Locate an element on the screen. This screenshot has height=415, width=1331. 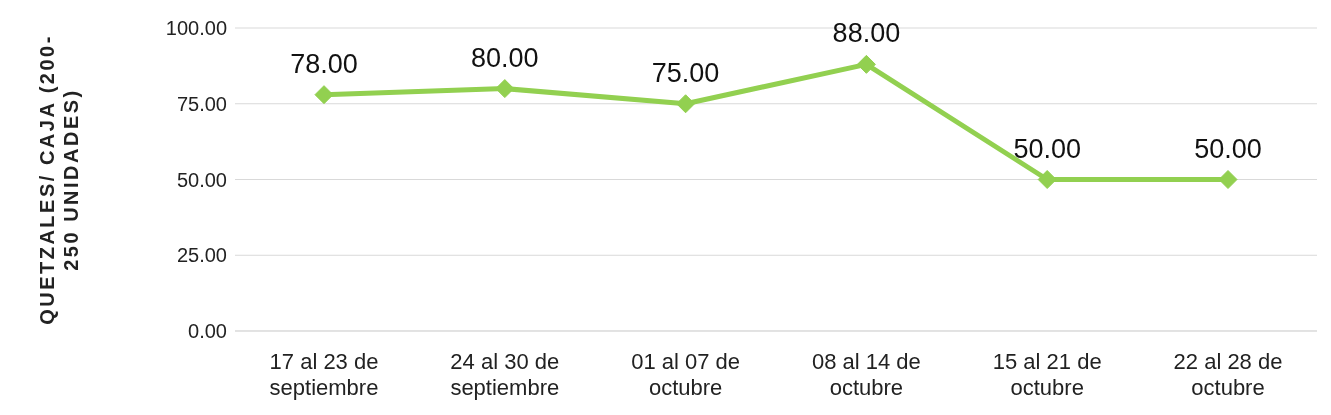
data-label: 78.00 is located at coordinates (324, 63).